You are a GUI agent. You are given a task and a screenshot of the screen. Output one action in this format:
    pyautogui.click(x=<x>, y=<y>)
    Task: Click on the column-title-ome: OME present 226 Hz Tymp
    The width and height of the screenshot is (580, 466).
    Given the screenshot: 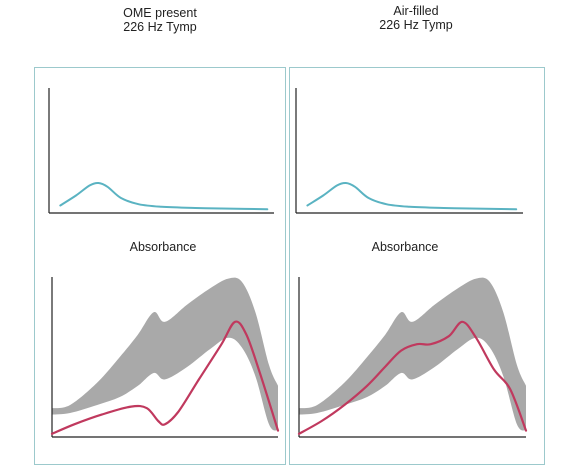 What is the action you would take?
    pyautogui.click(x=160, y=20)
    